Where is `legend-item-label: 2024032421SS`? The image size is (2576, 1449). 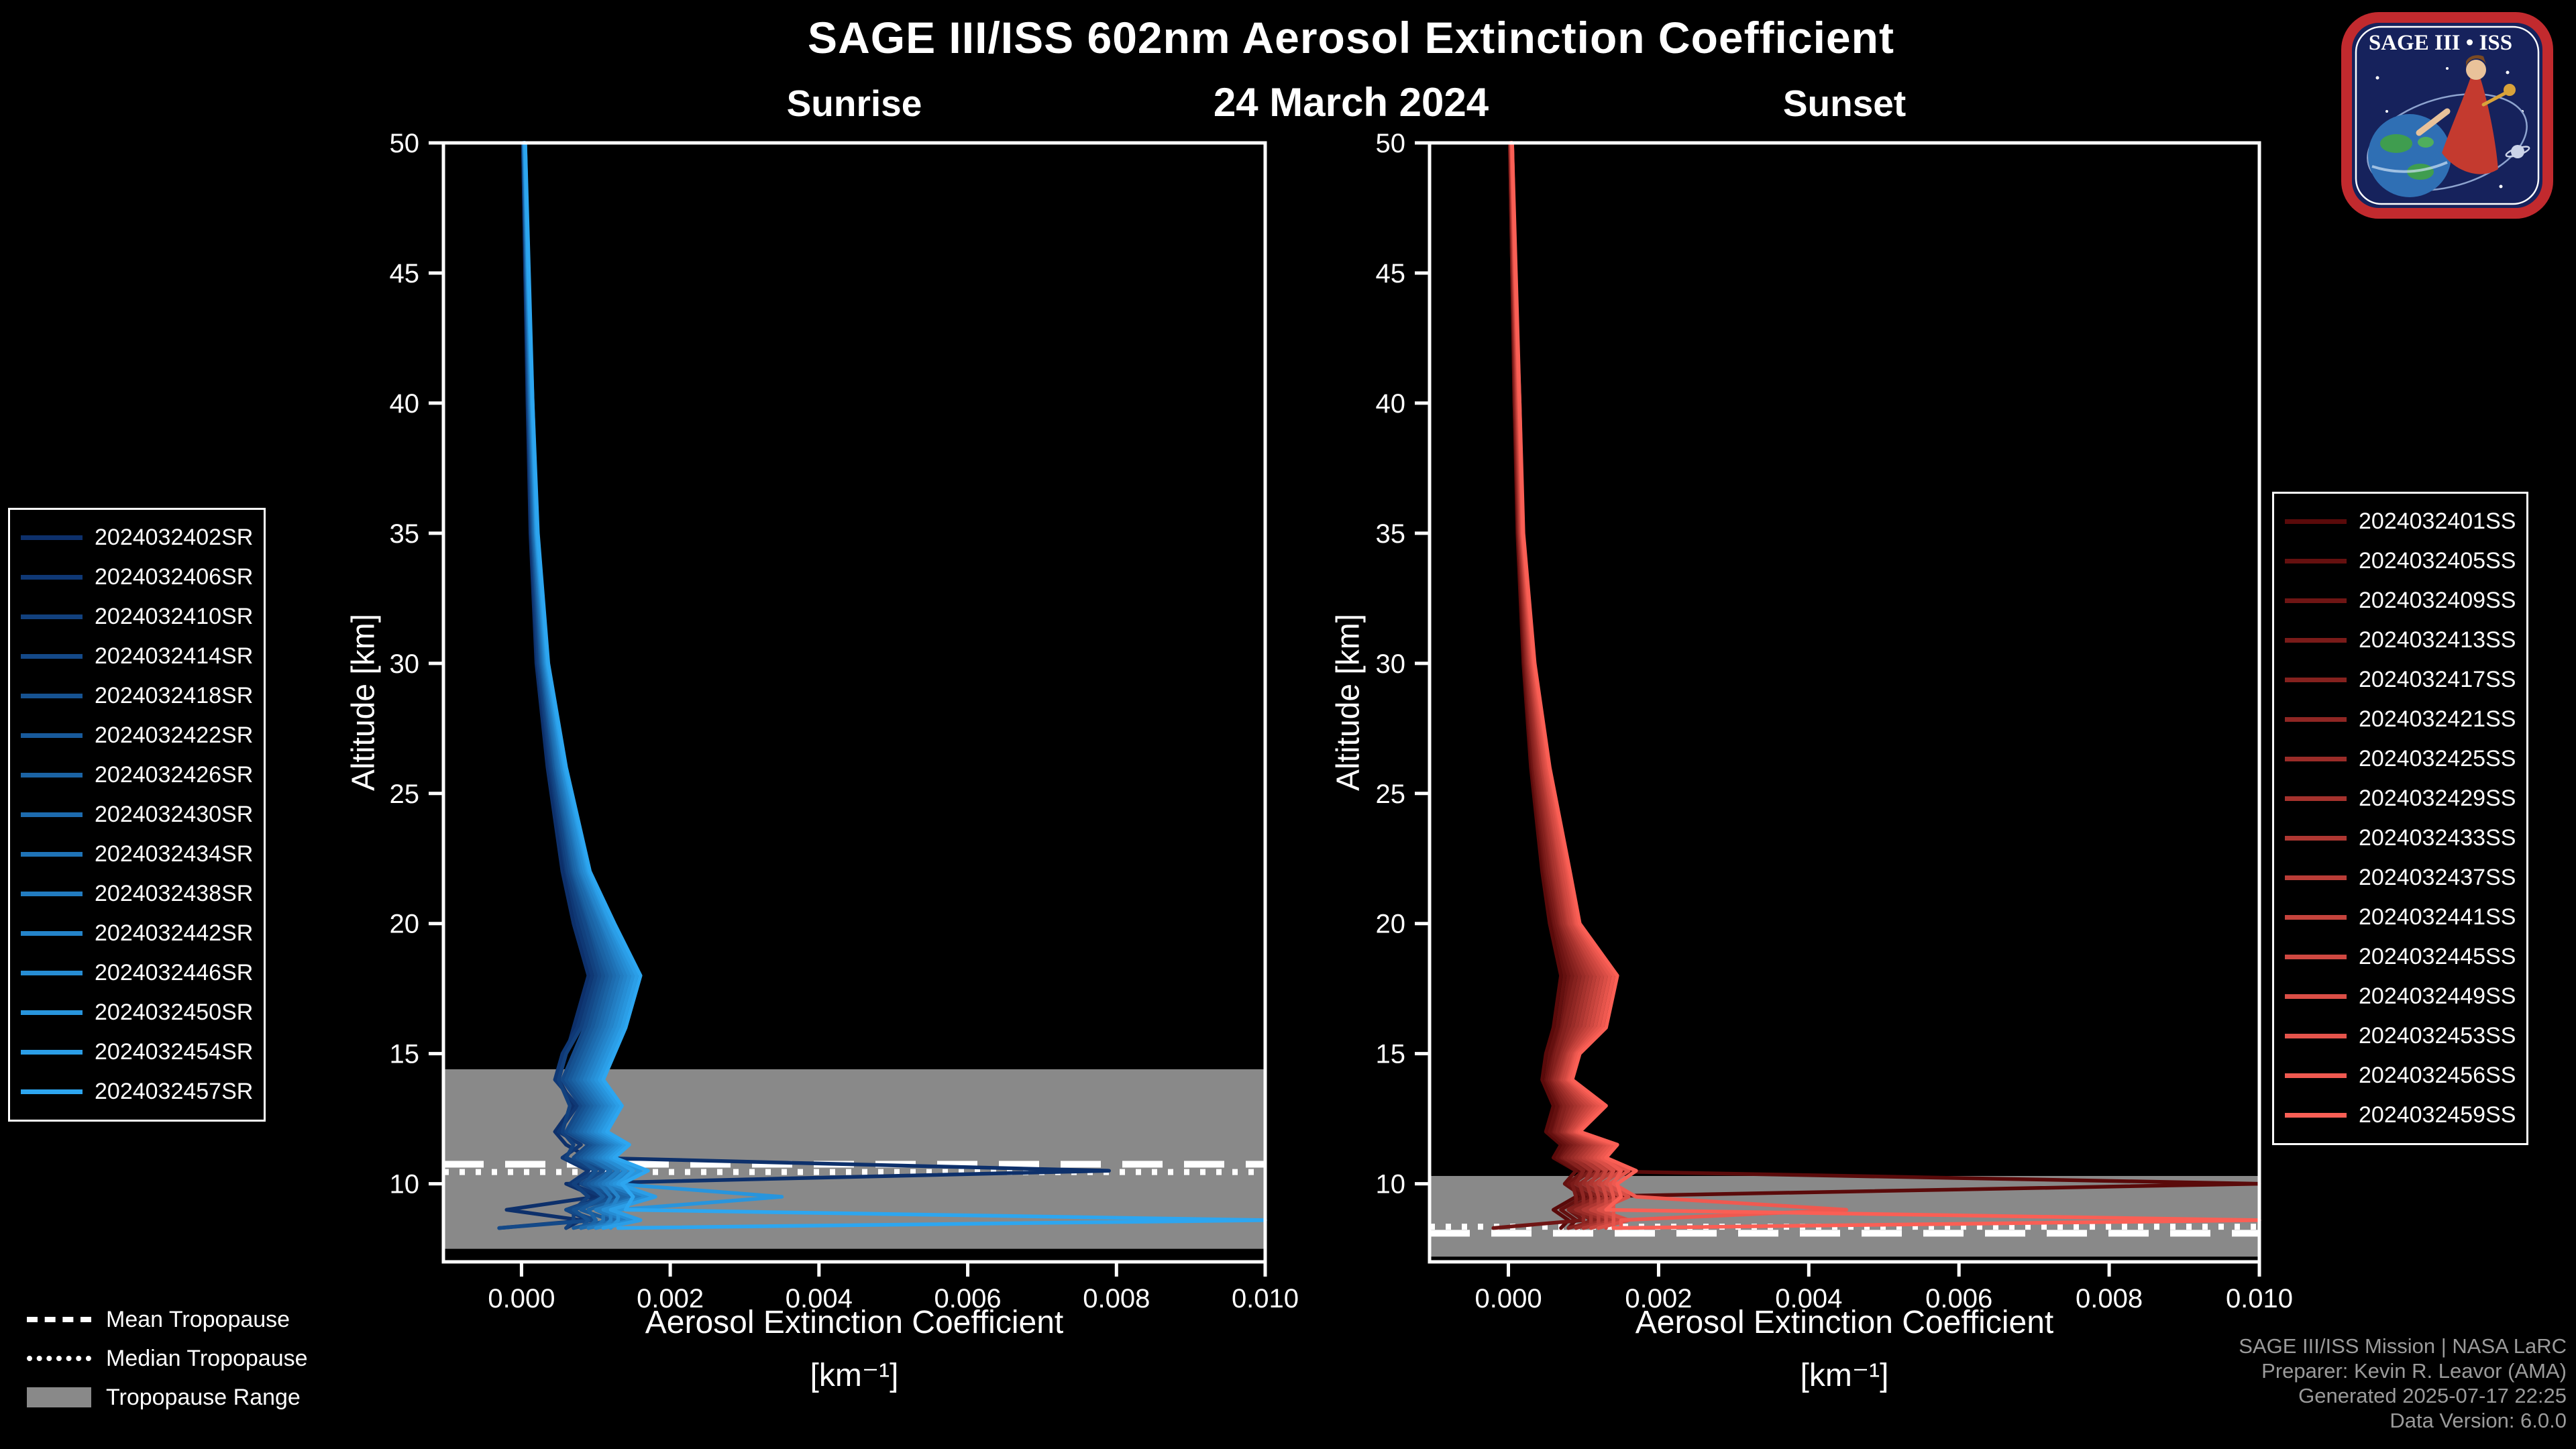
legend-item-label: 2024032421SS is located at coordinates (2437, 719).